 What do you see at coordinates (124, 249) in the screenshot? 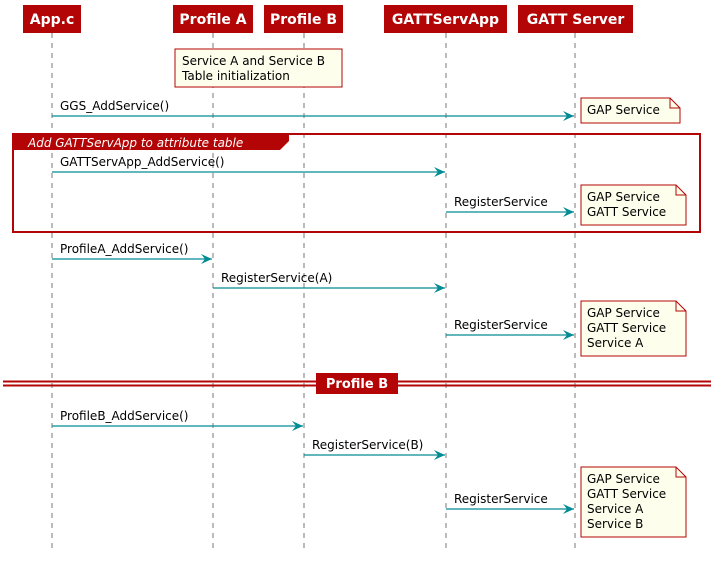
I see `message-label: ProfileA_AddService()` at bounding box center [124, 249].